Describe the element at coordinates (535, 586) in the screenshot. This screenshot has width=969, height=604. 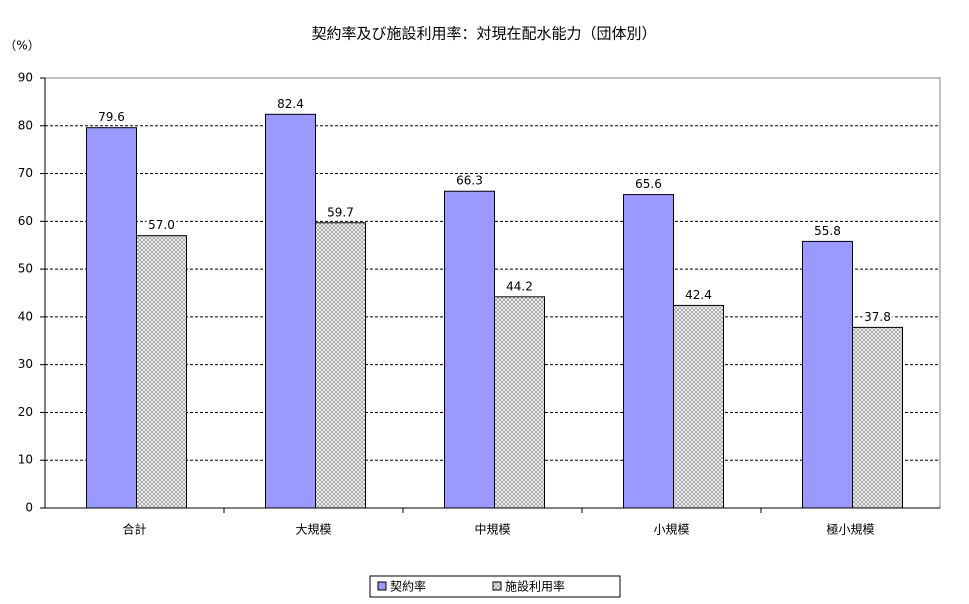
I see `legend-label: 施設利用率` at that location.